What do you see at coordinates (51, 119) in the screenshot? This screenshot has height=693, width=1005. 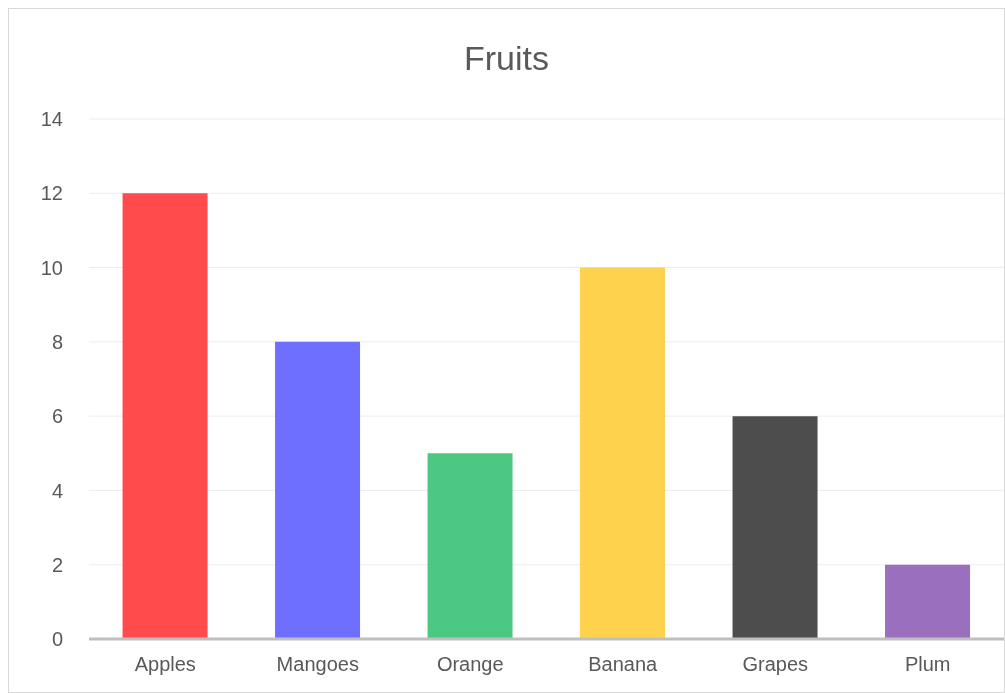 I see `y-tick-label: 14` at bounding box center [51, 119].